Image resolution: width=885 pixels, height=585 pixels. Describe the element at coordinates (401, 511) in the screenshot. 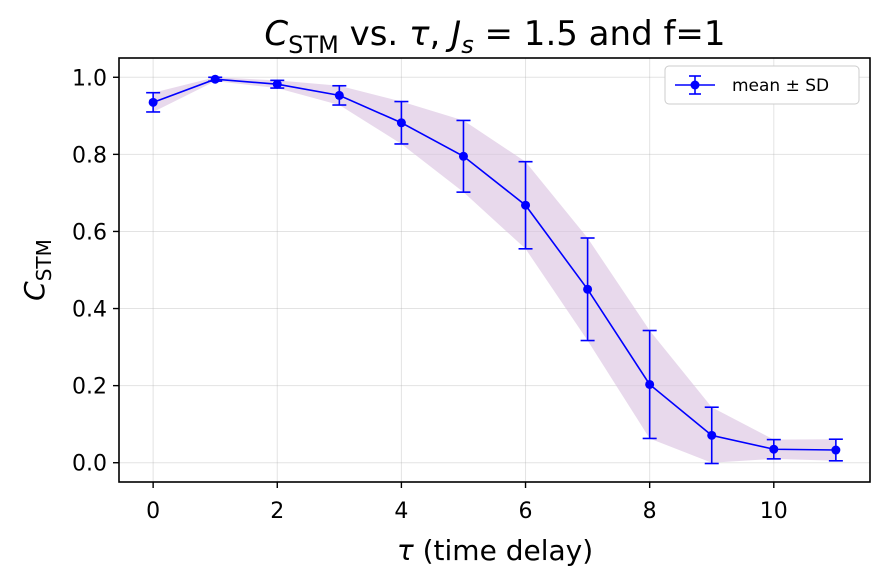

I see `x-tick-label: 4` at that location.